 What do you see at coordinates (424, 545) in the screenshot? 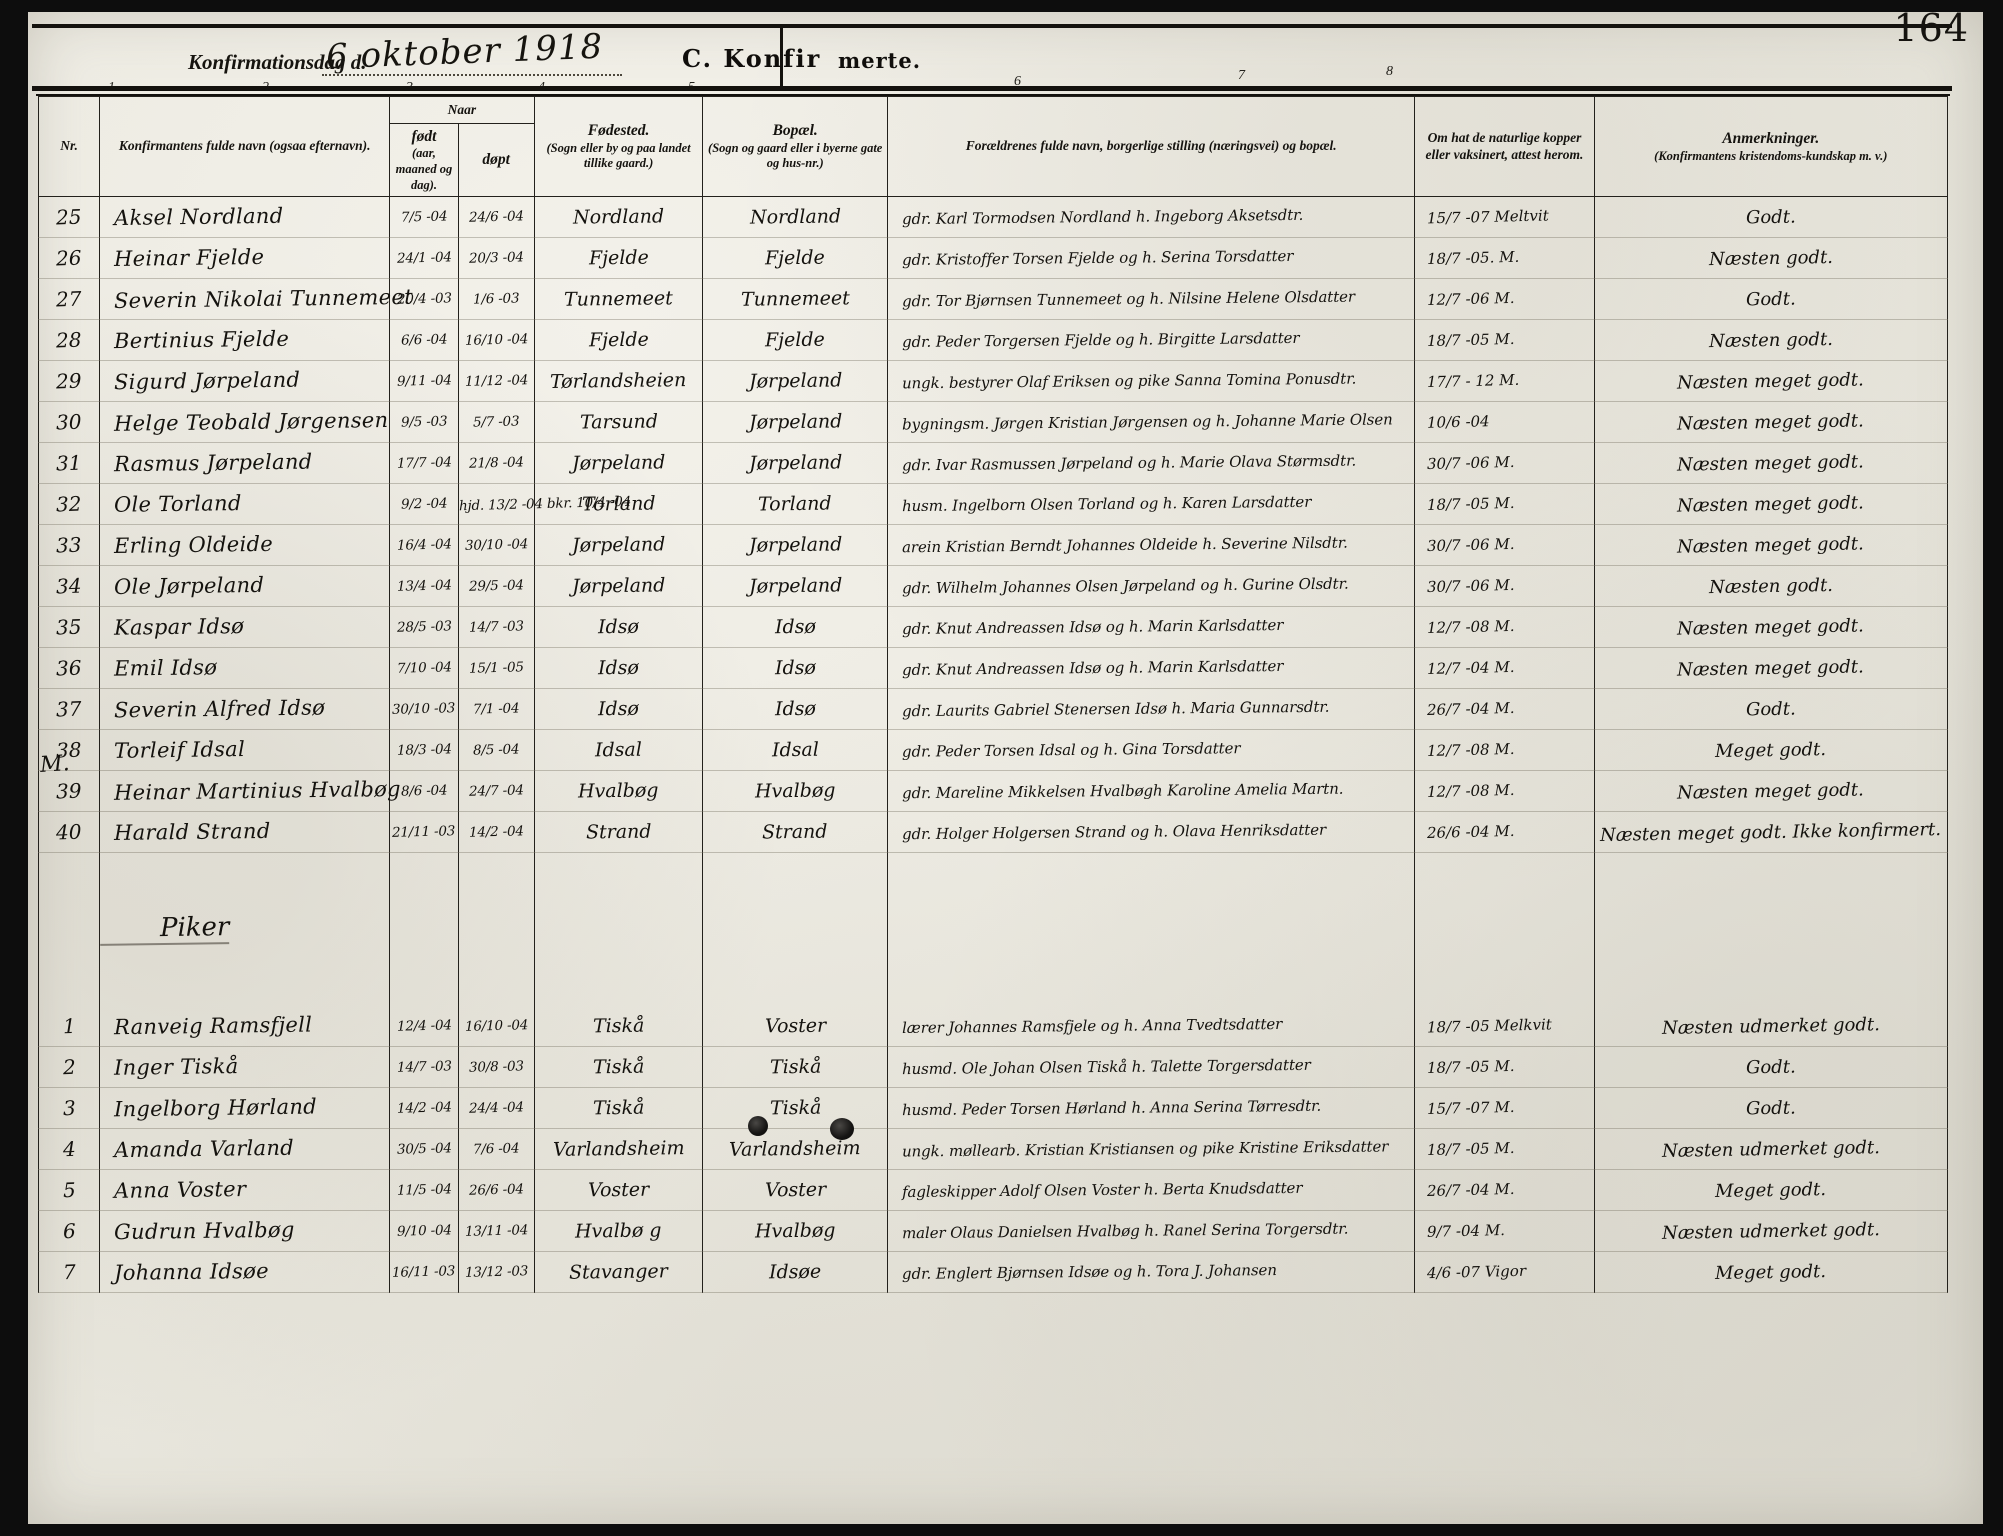
I see `cell-fodt-value: 16/4 -04` at bounding box center [424, 545].